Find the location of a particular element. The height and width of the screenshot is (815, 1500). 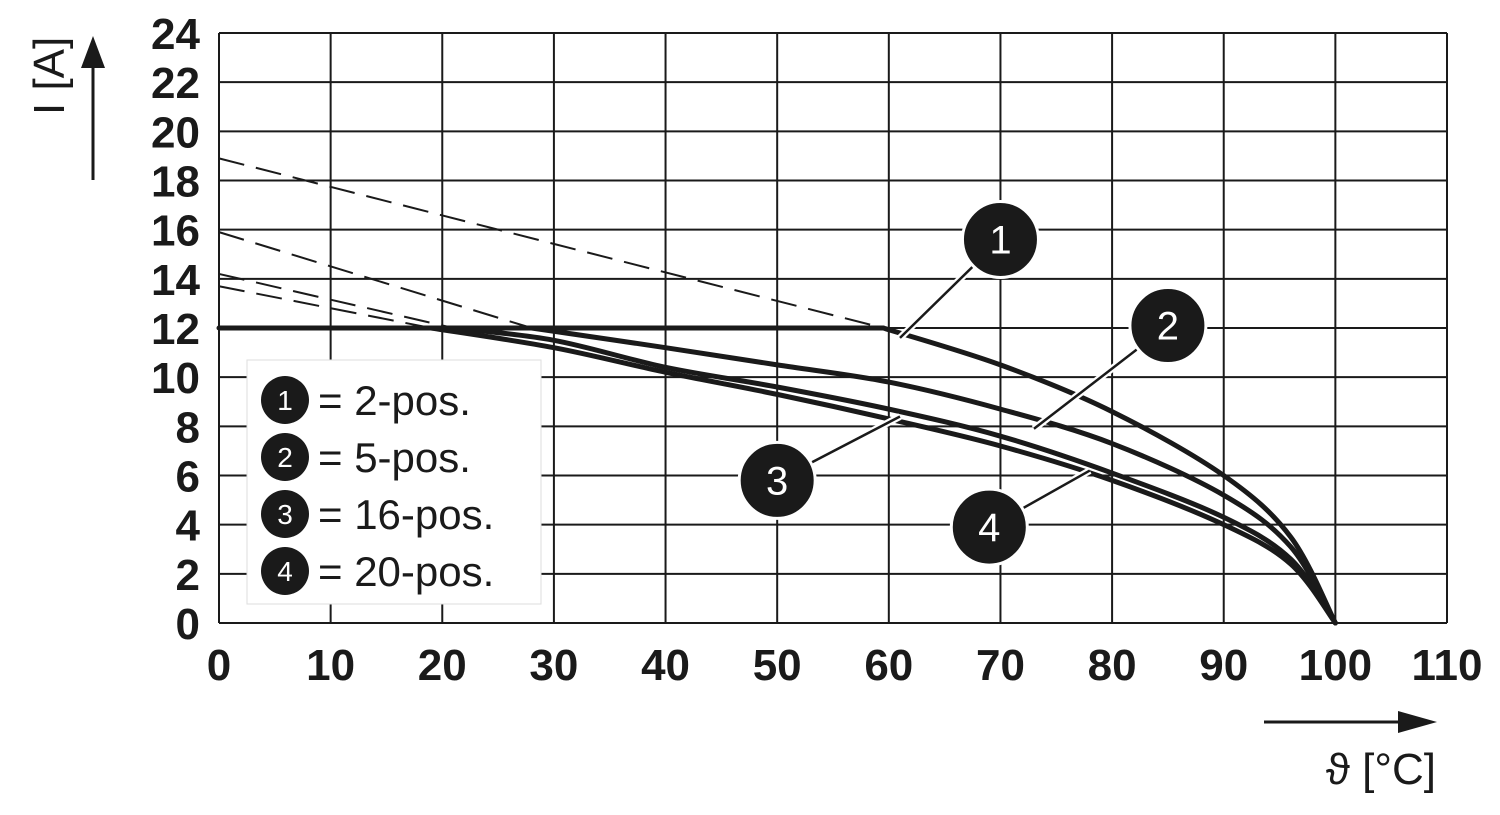

x-tick-label: 20 is located at coordinates (442, 665).